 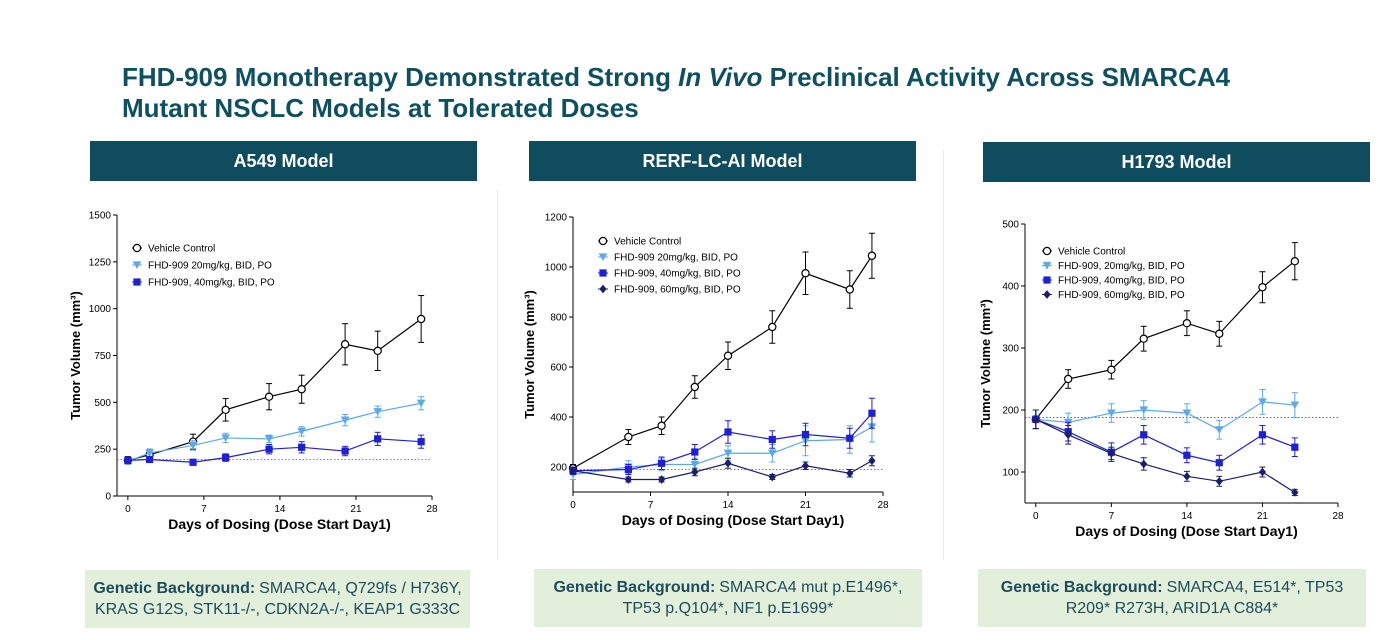 I want to click on legend-label: FHD-909, 20mg/kg, BID, PO, so click(x=1121, y=266).